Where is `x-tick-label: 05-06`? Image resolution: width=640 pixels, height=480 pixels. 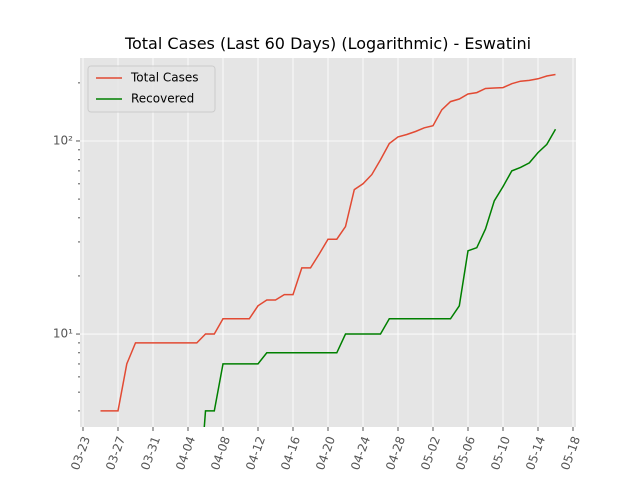
x-tick-label: 05-06 is located at coordinates (465, 453).